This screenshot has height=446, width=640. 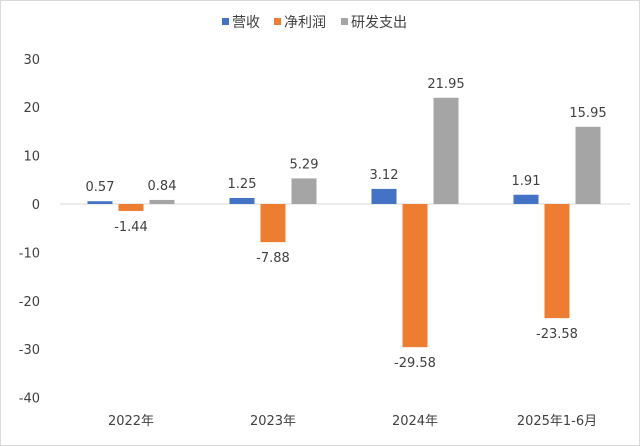 What do you see at coordinates (29, 302) in the screenshot?
I see `y-tick-label: -20` at bounding box center [29, 302].